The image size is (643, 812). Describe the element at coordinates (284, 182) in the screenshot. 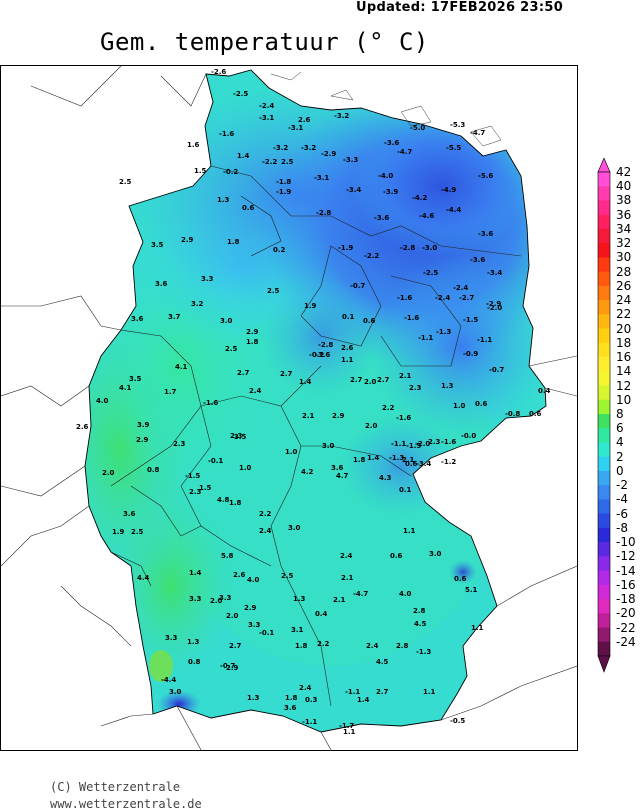

I see `station-value: -1.8` at that location.